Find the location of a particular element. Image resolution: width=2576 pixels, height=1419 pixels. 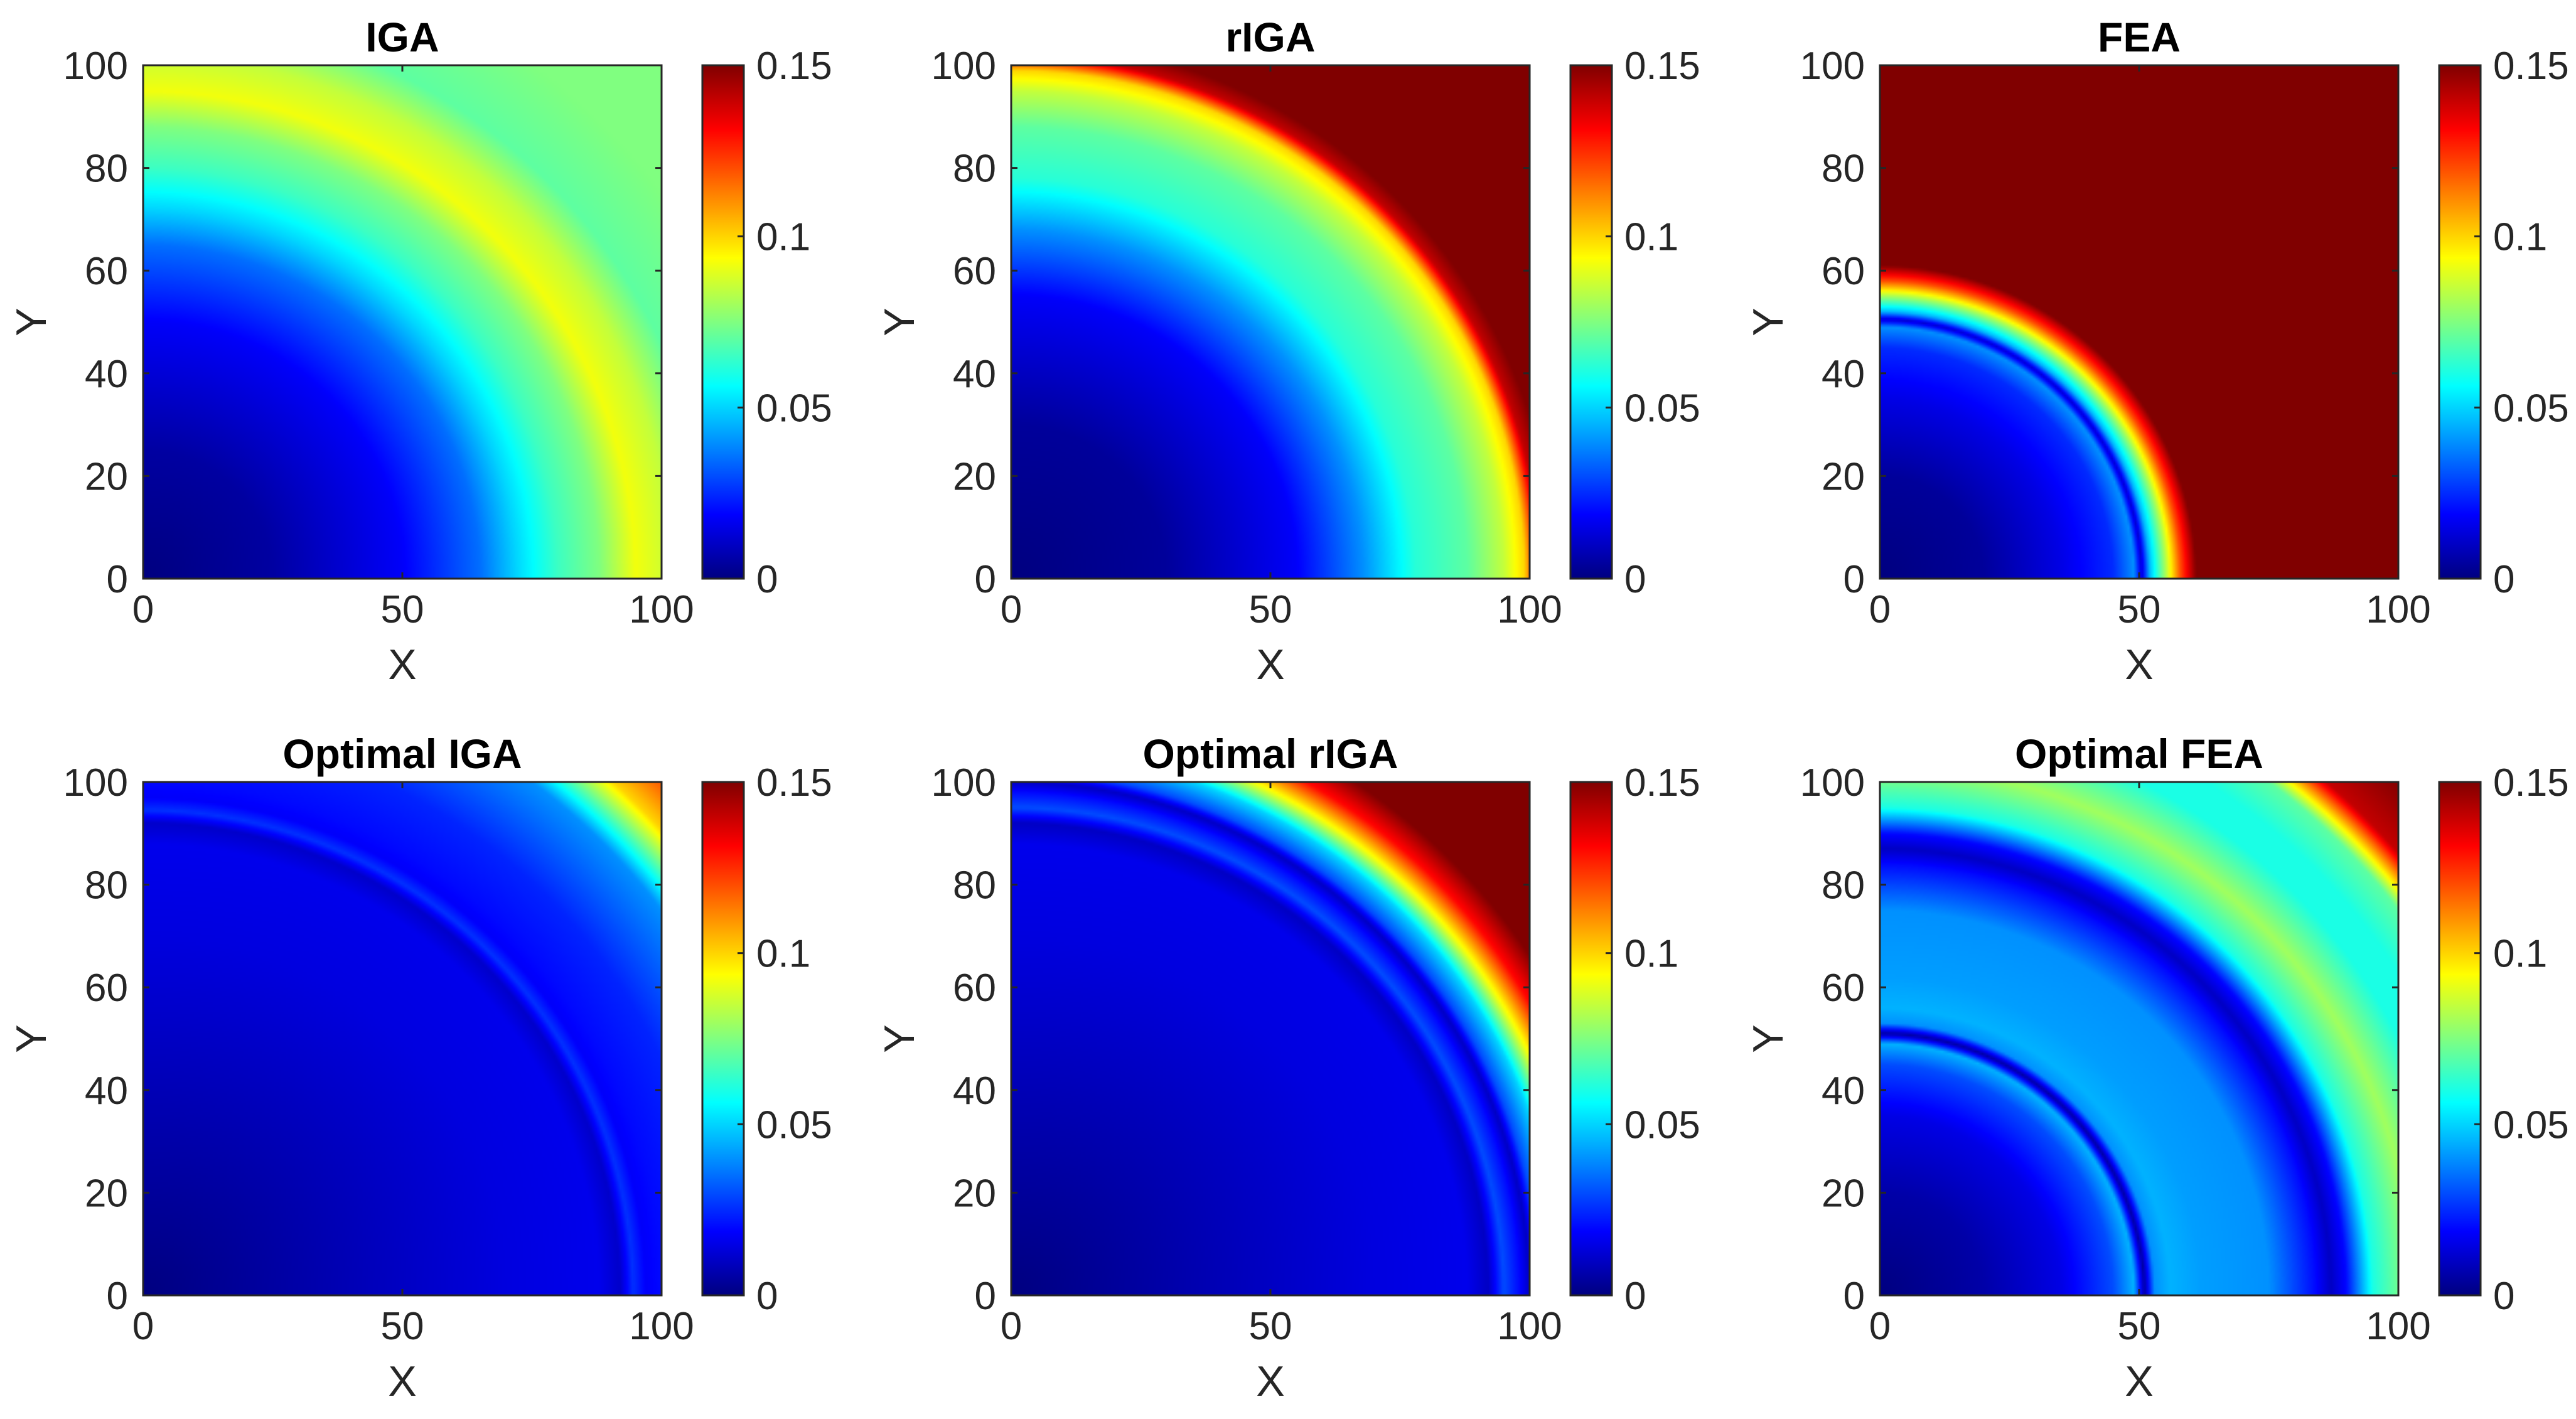

subplot-title: Optimal IGA is located at coordinates (402, 754).